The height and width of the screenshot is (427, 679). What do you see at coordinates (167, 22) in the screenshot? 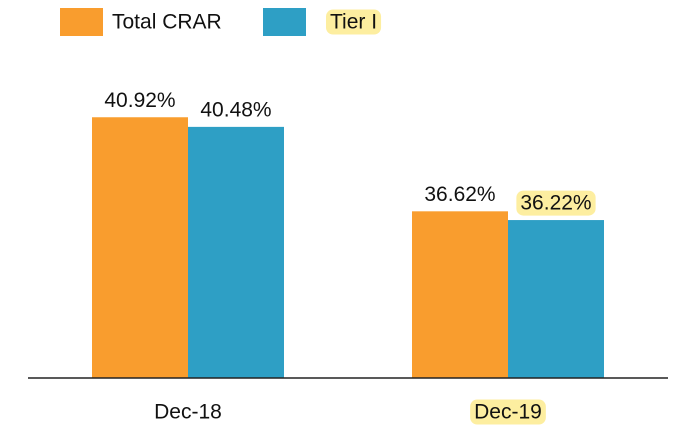
I see `legend-label: Total CRAR` at bounding box center [167, 22].